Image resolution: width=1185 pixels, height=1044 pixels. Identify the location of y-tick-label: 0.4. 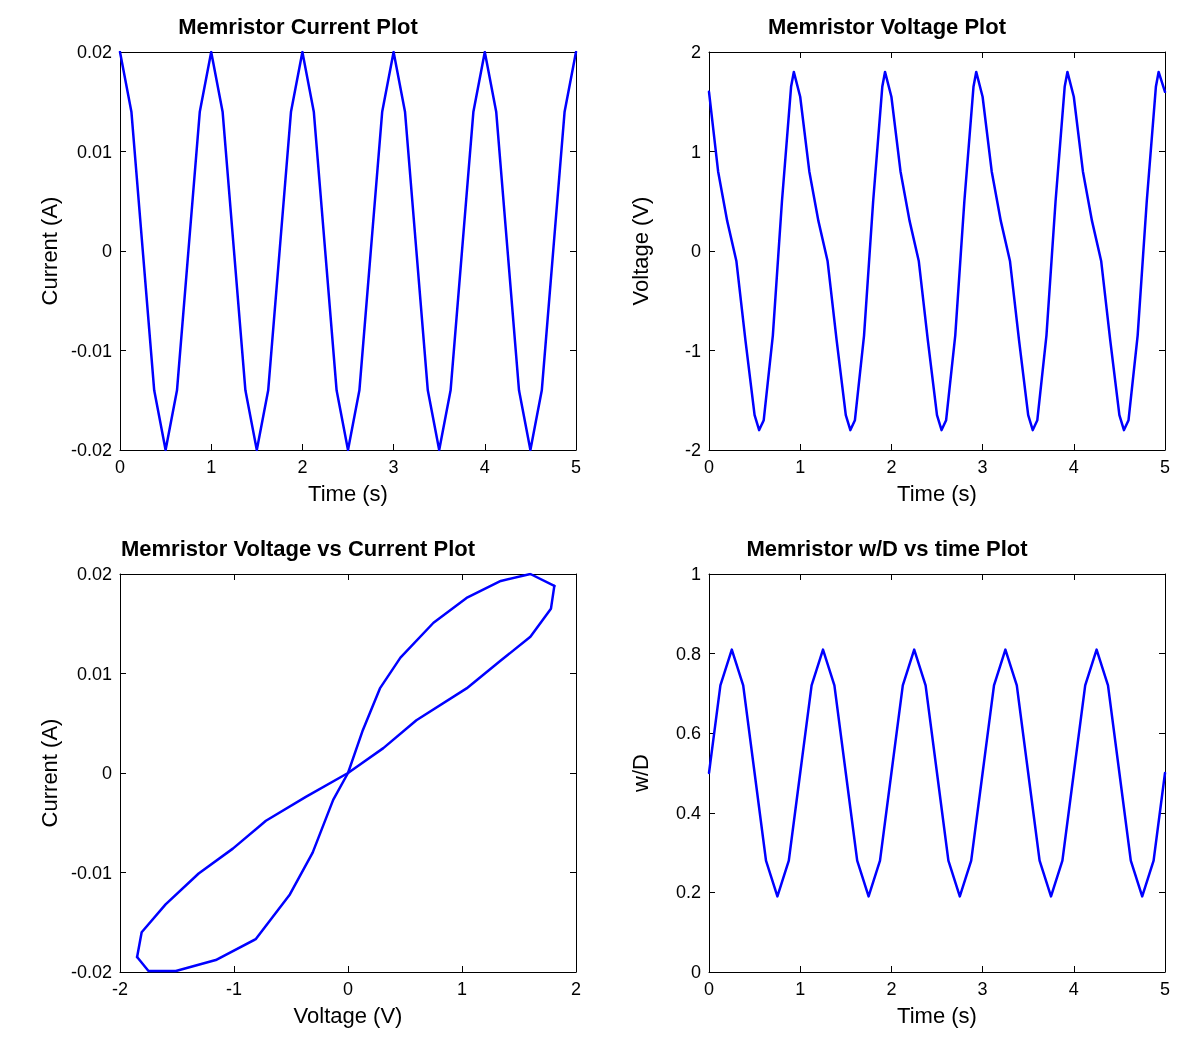
(688, 812).